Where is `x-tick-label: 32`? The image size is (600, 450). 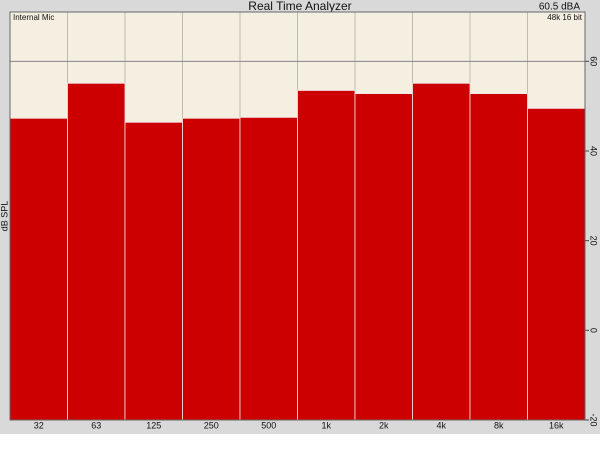
x-tick-label: 32 is located at coordinates (39, 425).